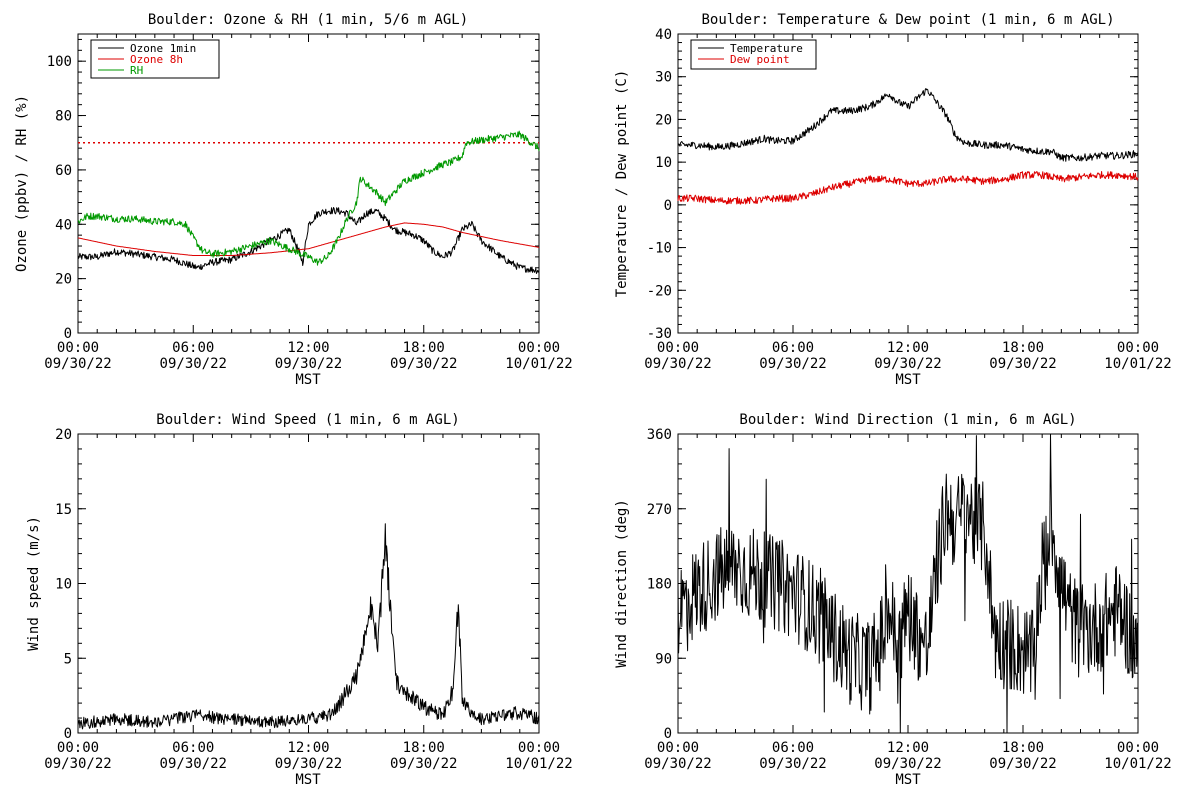 Image resolution: width=1200 pixels, height=800 pixels. What do you see at coordinates (659, 291) in the screenshot?
I see `y-tick-label: -20` at bounding box center [659, 291].